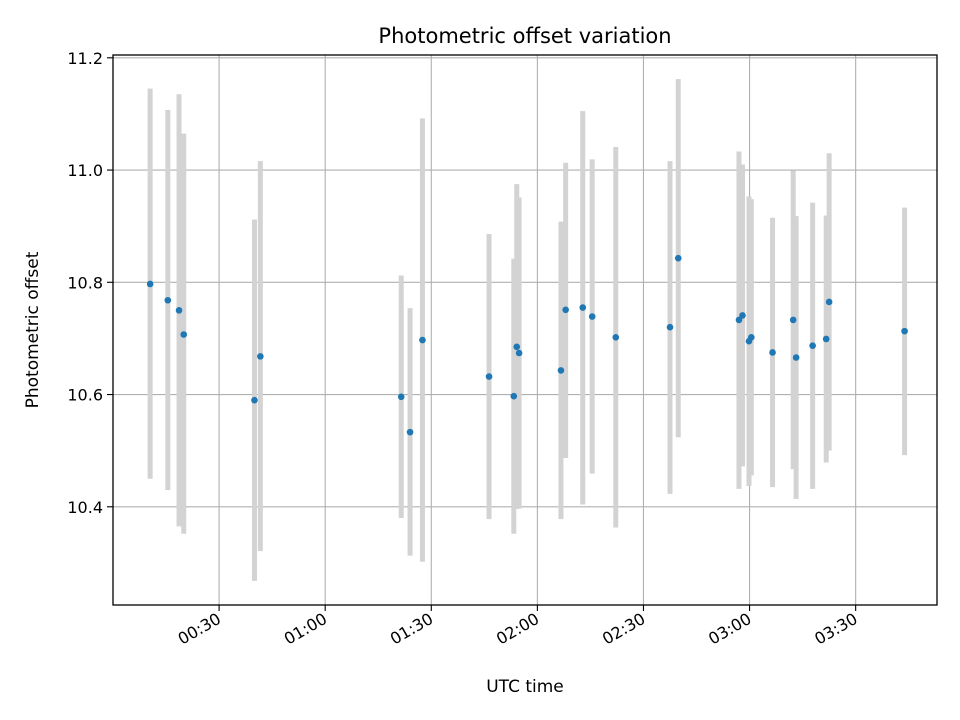 Image resolution: width=960 pixels, height=720 pixels. I want to click on x-tick-label: 01:30, so click(411, 629).